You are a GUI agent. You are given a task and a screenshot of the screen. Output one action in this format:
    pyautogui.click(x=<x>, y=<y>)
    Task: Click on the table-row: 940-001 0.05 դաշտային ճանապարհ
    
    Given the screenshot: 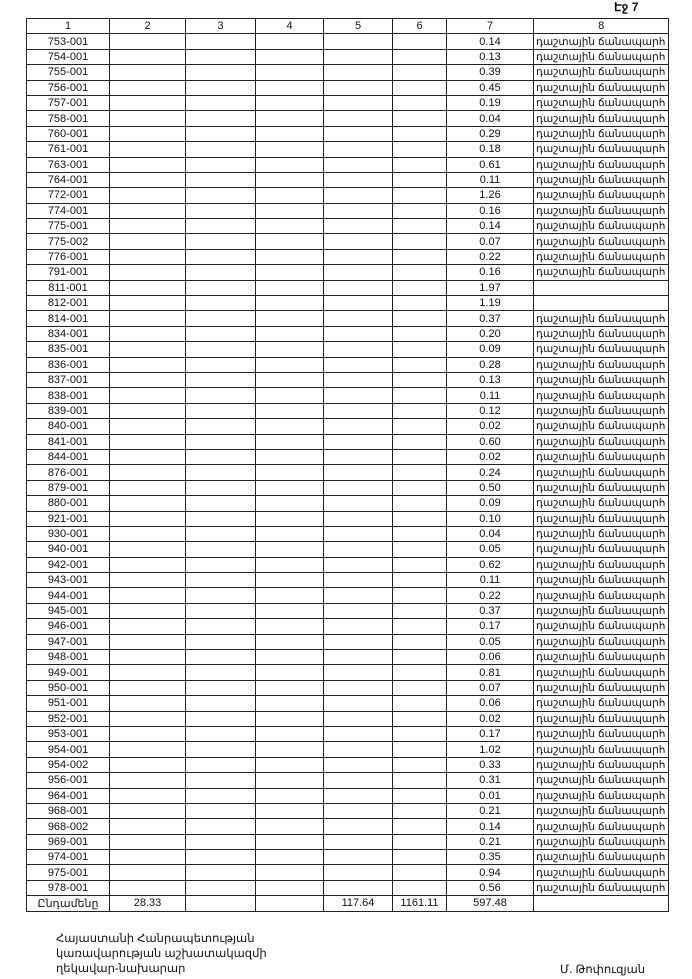 What is the action you would take?
    pyautogui.click(x=348, y=549)
    